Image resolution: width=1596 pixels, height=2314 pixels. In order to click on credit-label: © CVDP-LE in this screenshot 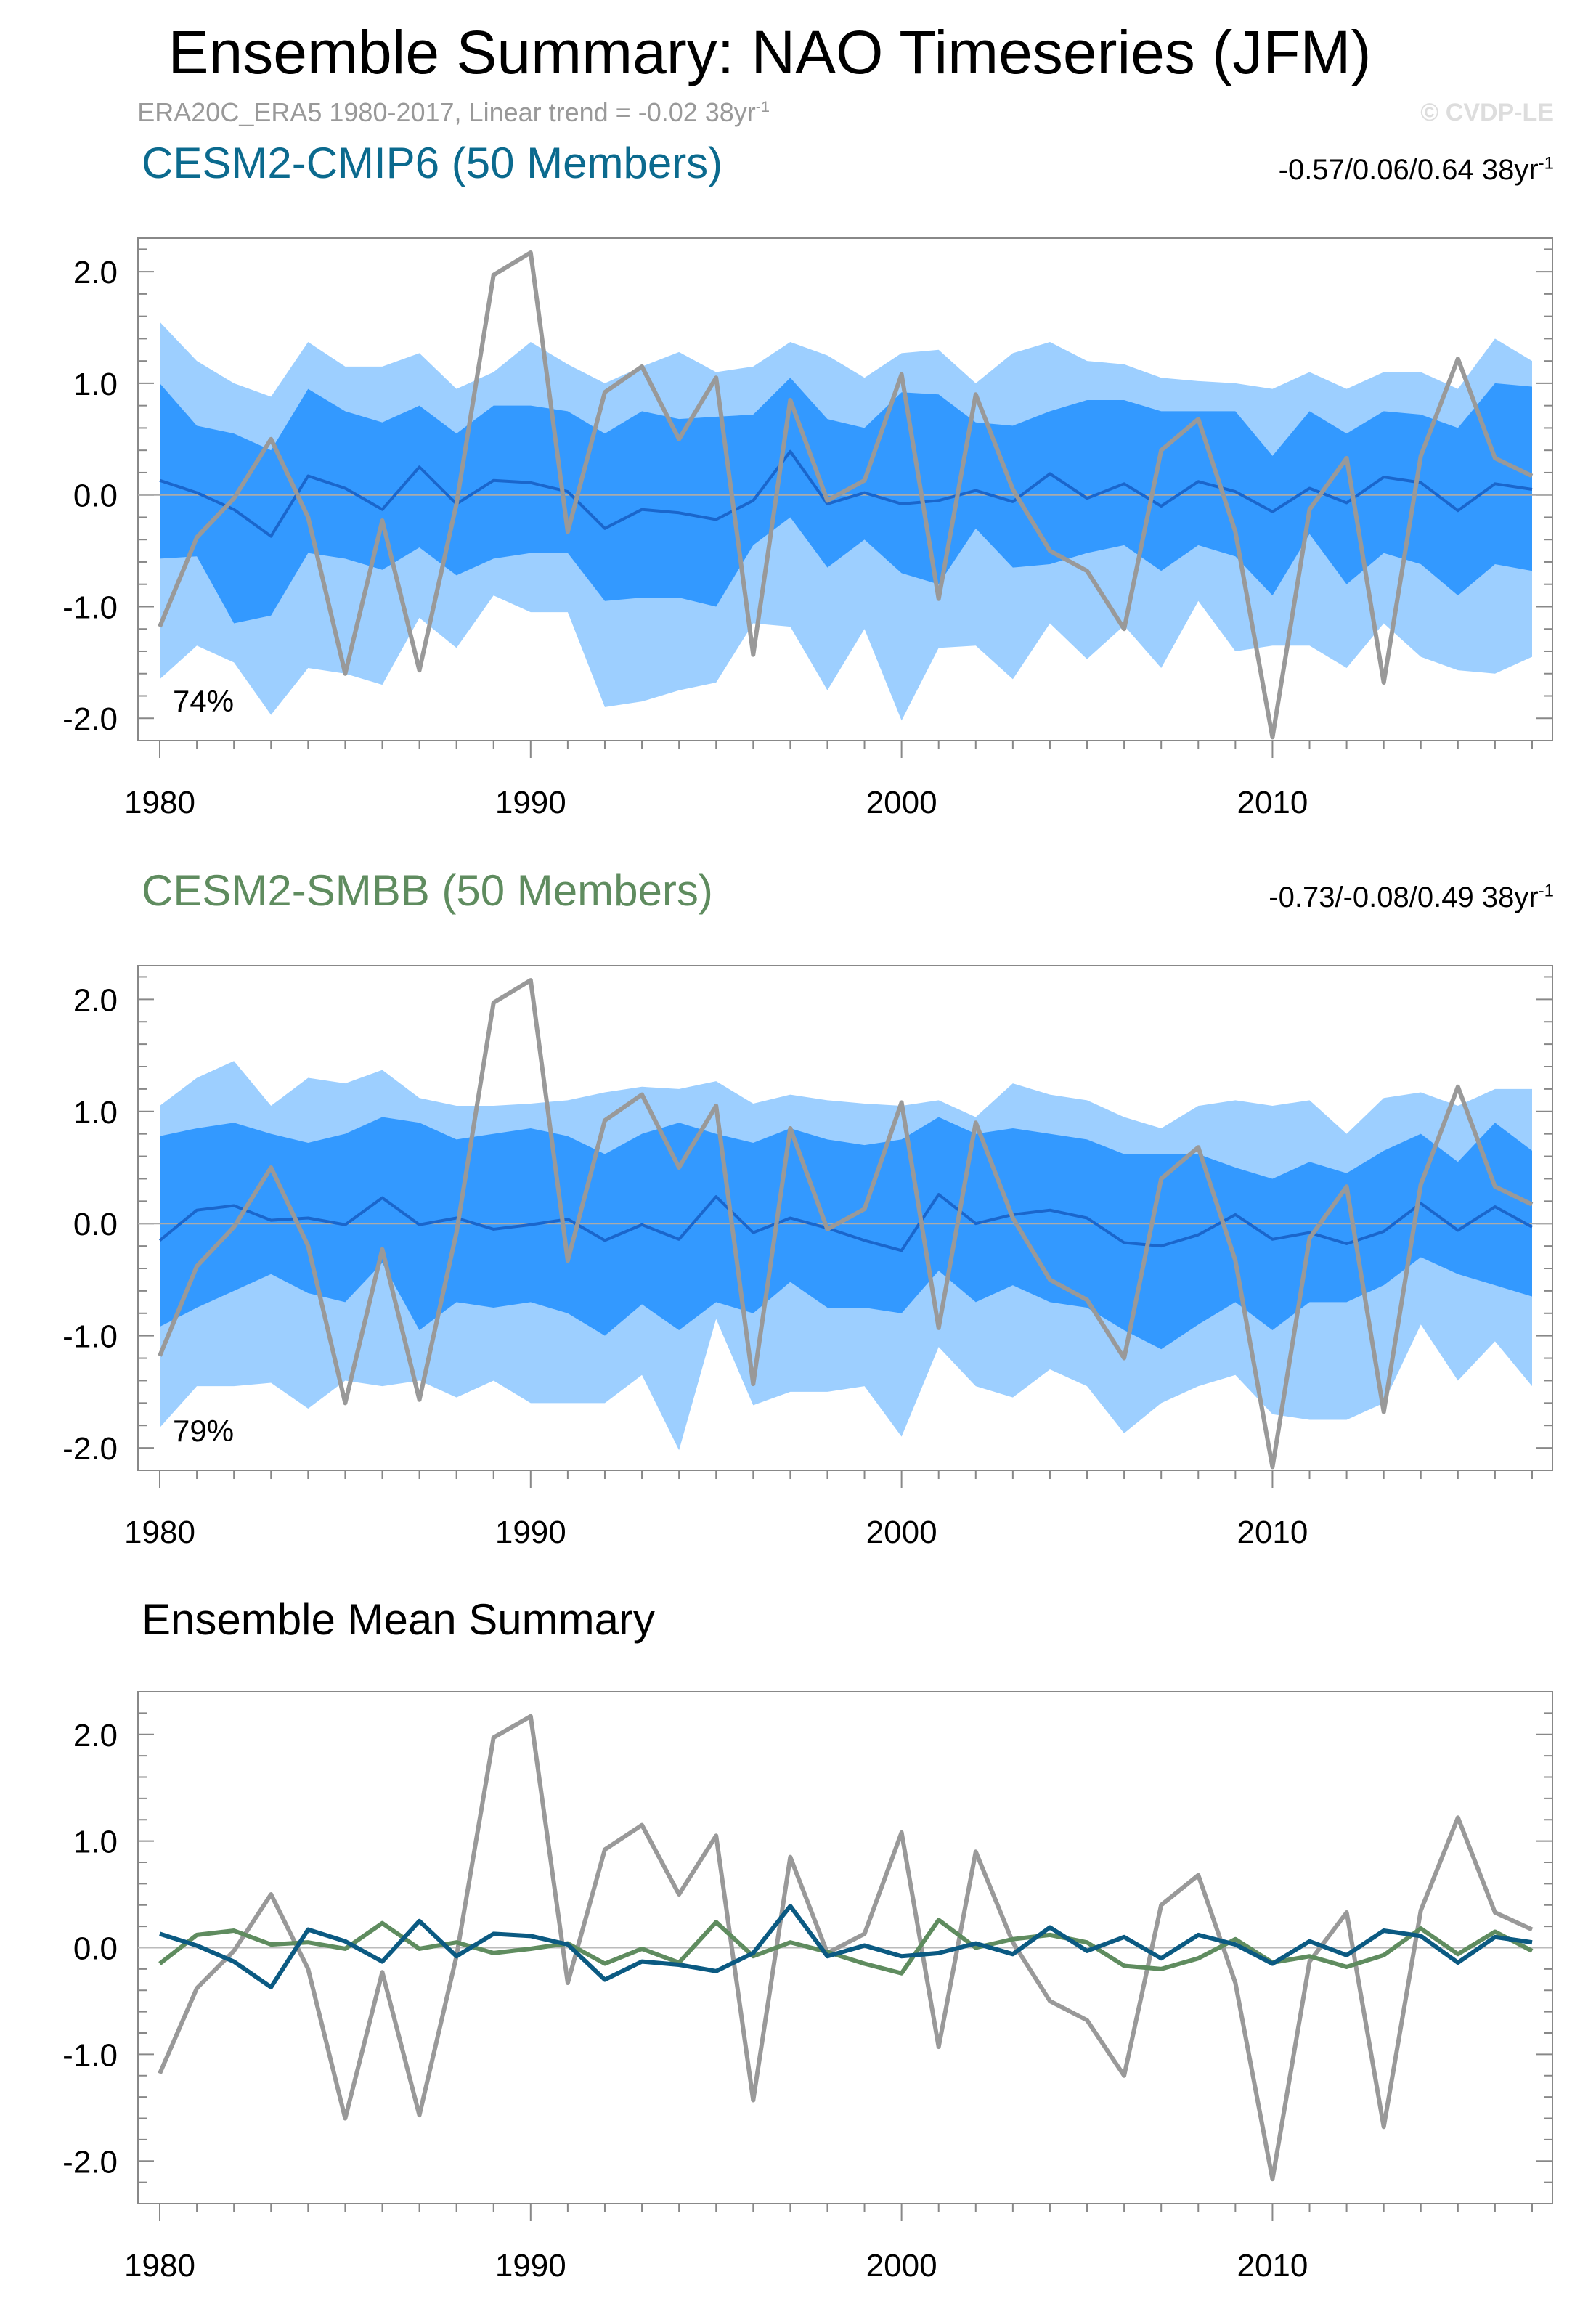, I will do `click(1487, 112)`.